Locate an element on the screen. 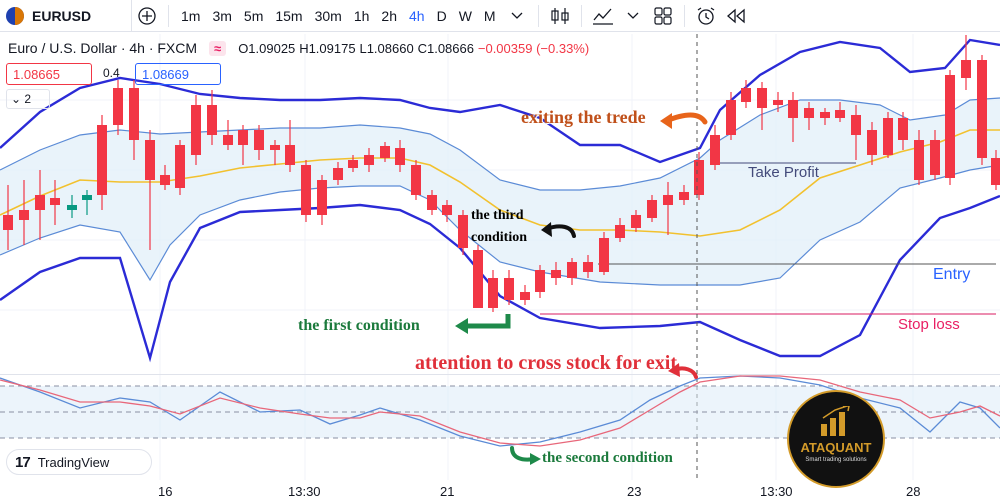 The image size is (1000, 500). first-condition-arrowhead-icon is located at coordinates (461, 326).